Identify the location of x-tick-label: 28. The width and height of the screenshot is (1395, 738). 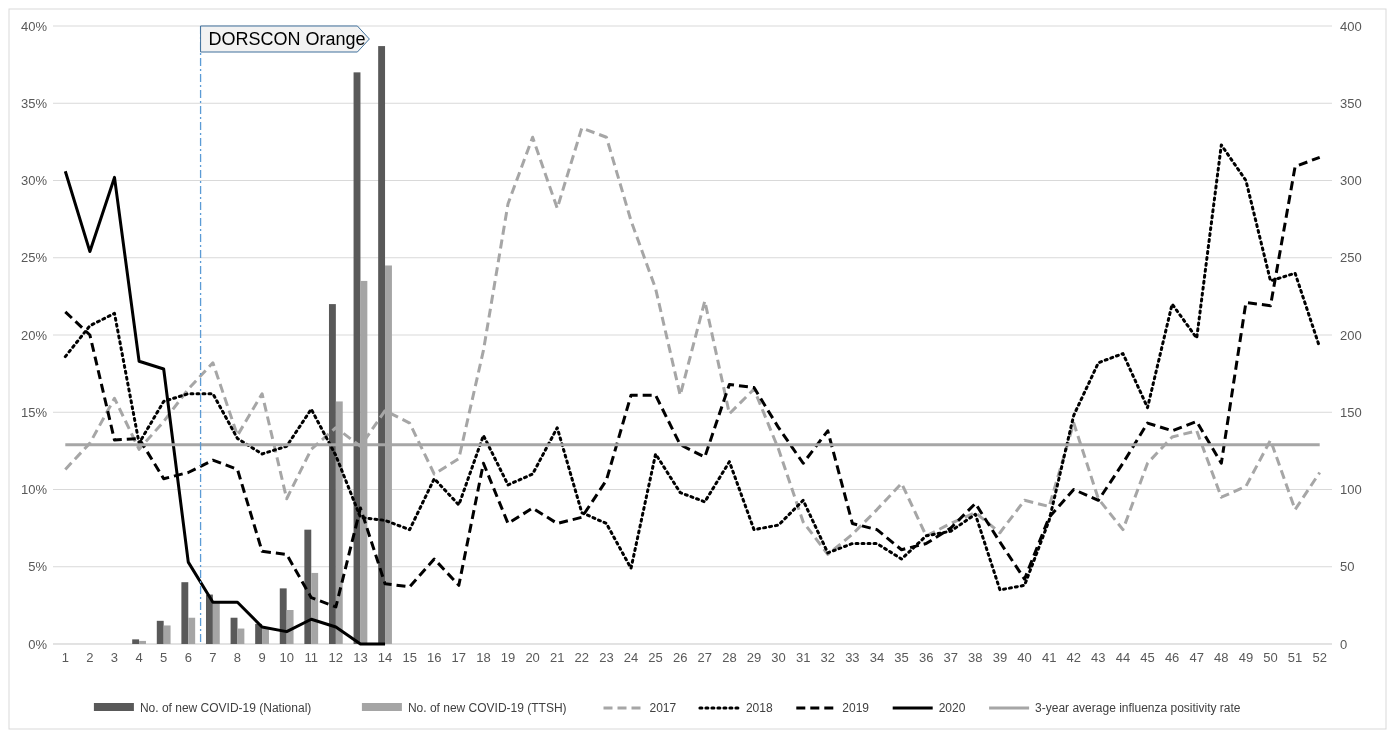
(729, 657).